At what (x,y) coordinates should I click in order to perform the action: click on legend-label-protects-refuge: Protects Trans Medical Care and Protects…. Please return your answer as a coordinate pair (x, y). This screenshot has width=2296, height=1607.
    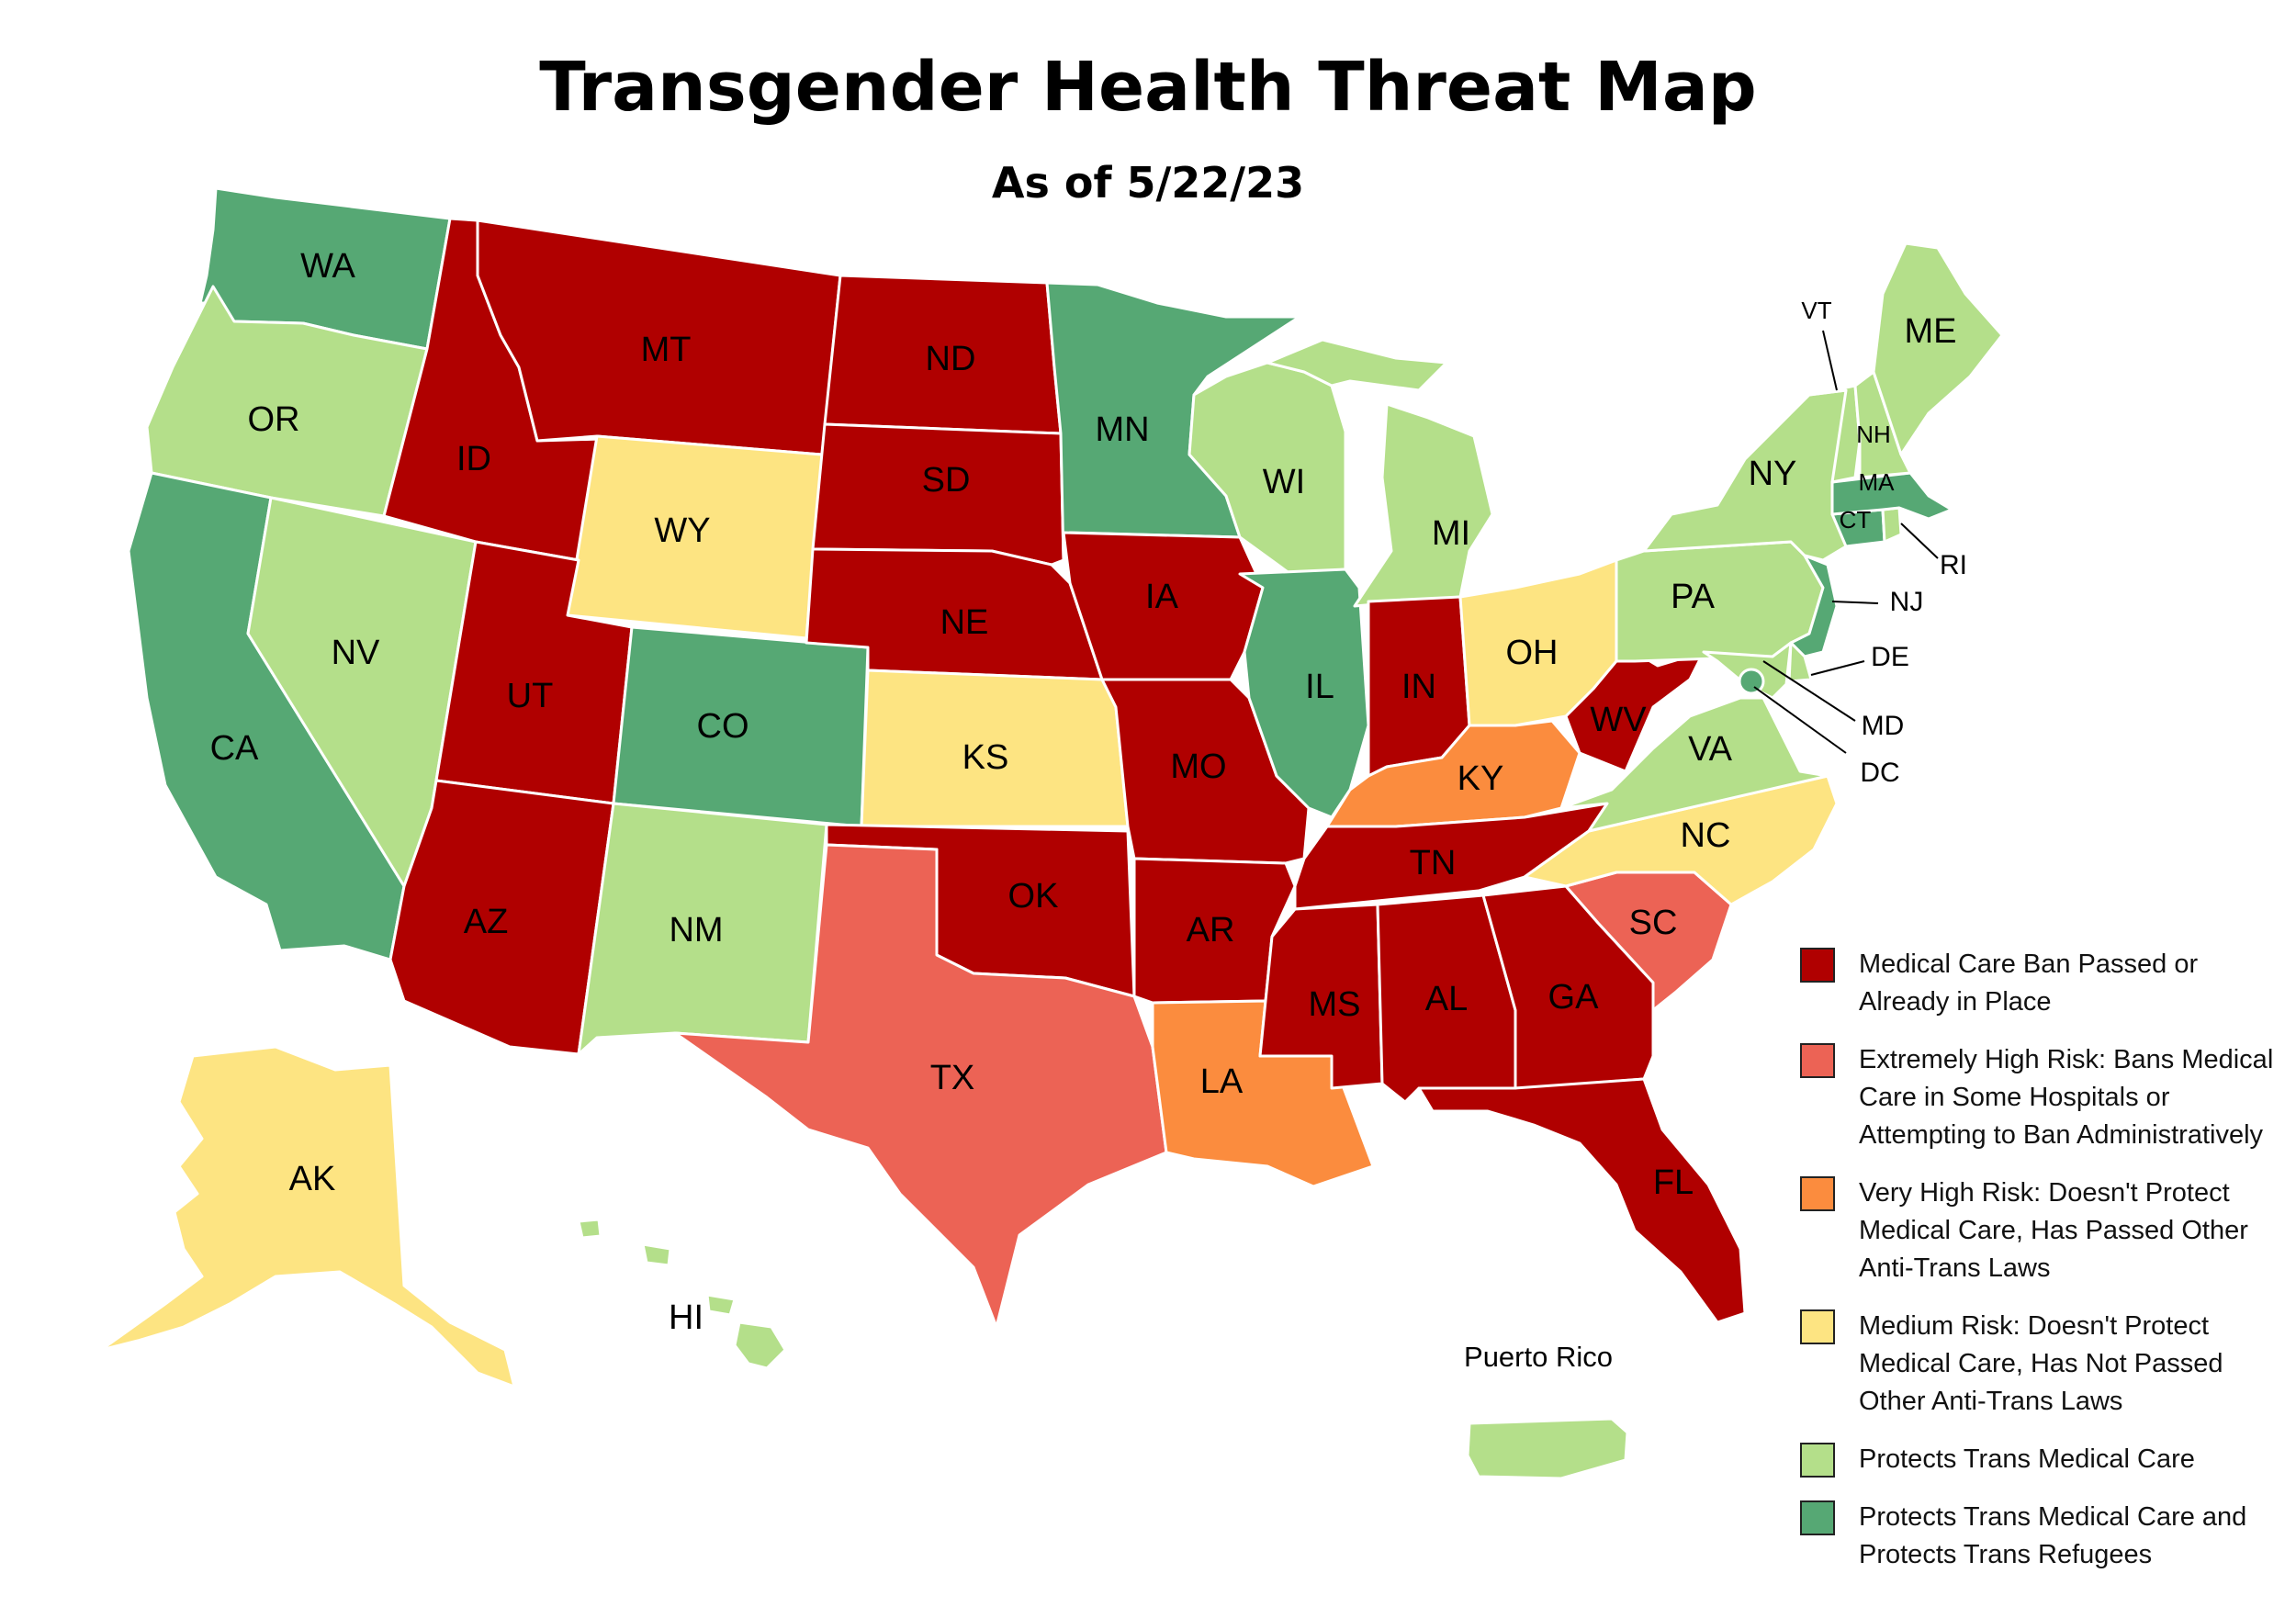
    Looking at the image, I should click on (2053, 1535).